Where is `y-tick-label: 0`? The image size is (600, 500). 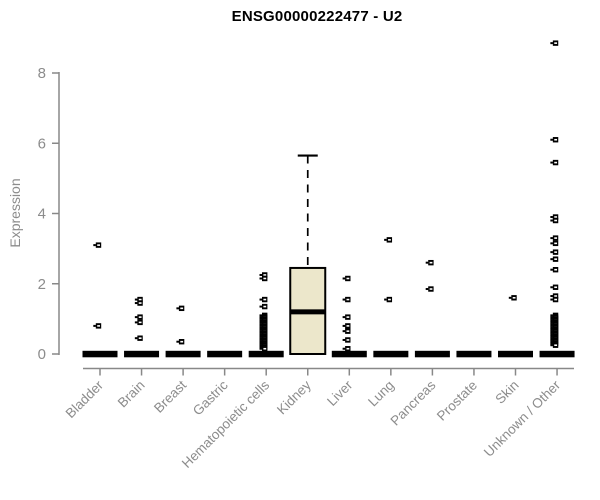
y-tick-label: 0 is located at coordinates (42, 354).